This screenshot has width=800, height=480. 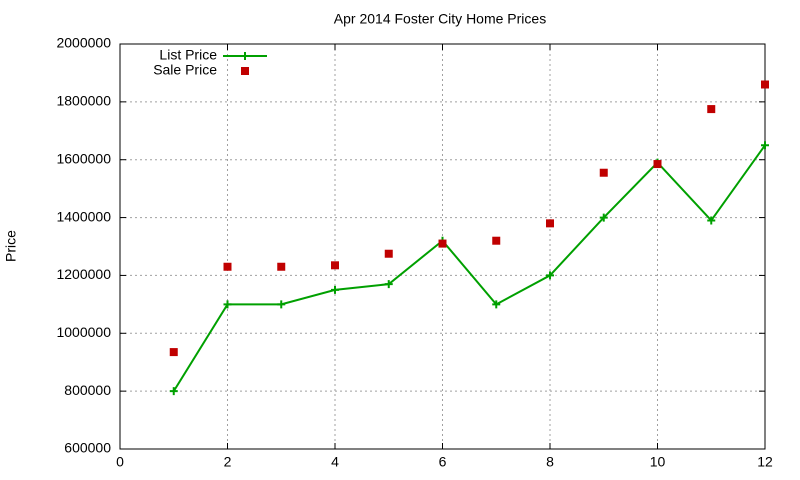 I want to click on y-axis-label: Price, so click(x=11, y=246).